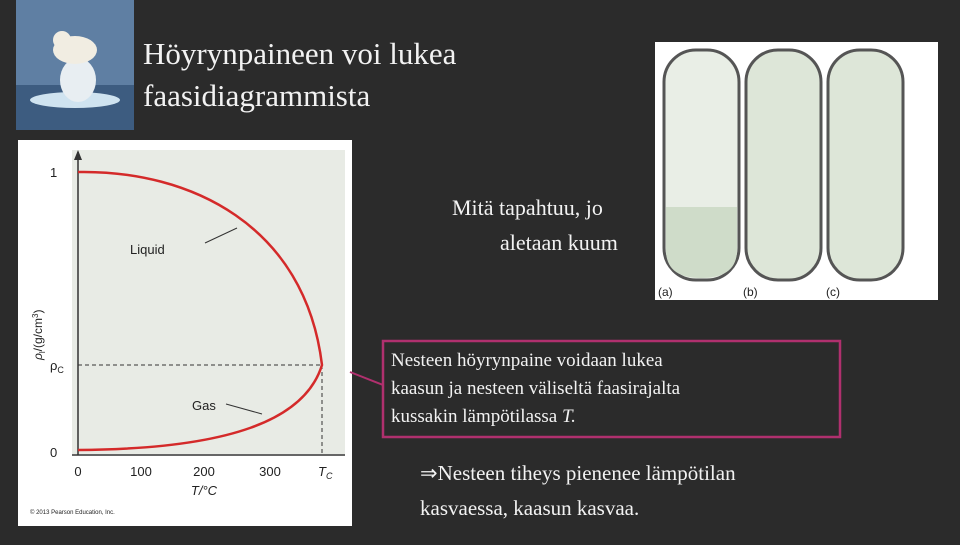 Image resolution: width=960 pixels, height=545 pixels. What do you see at coordinates (529, 508) in the screenshot?
I see `conclusion-line: kasvaessa, kaasun kasvaa.` at bounding box center [529, 508].